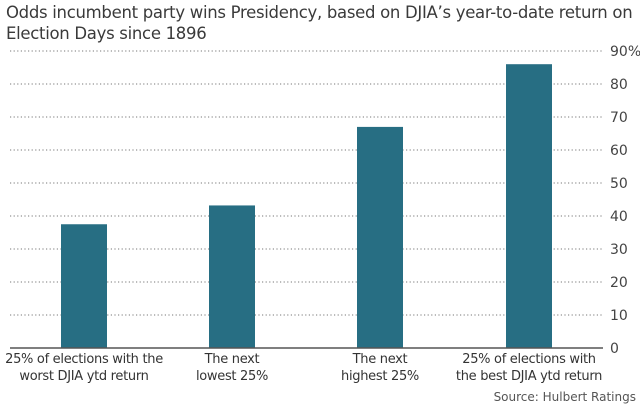 Image resolution: width=640 pixels, height=410 pixels. What do you see at coordinates (619, 151) in the screenshot?
I see `y-tick-label: 60` at bounding box center [619, 151].